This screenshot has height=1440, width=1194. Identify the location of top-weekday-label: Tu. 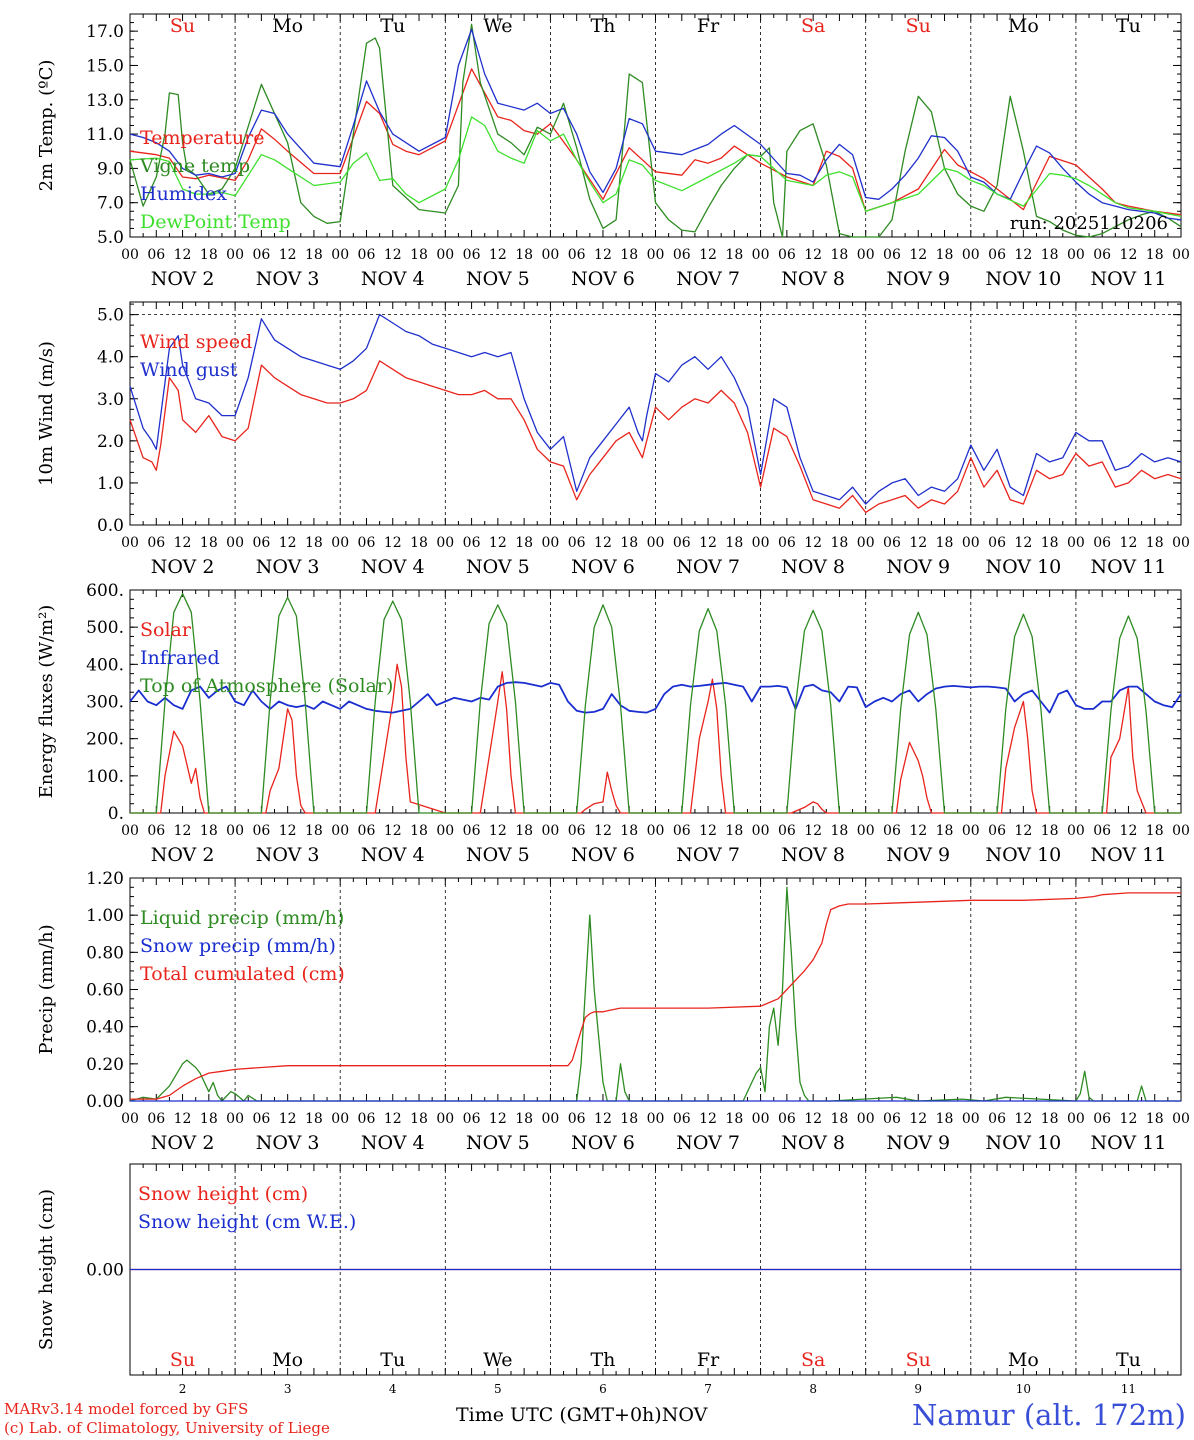
(392, 26).